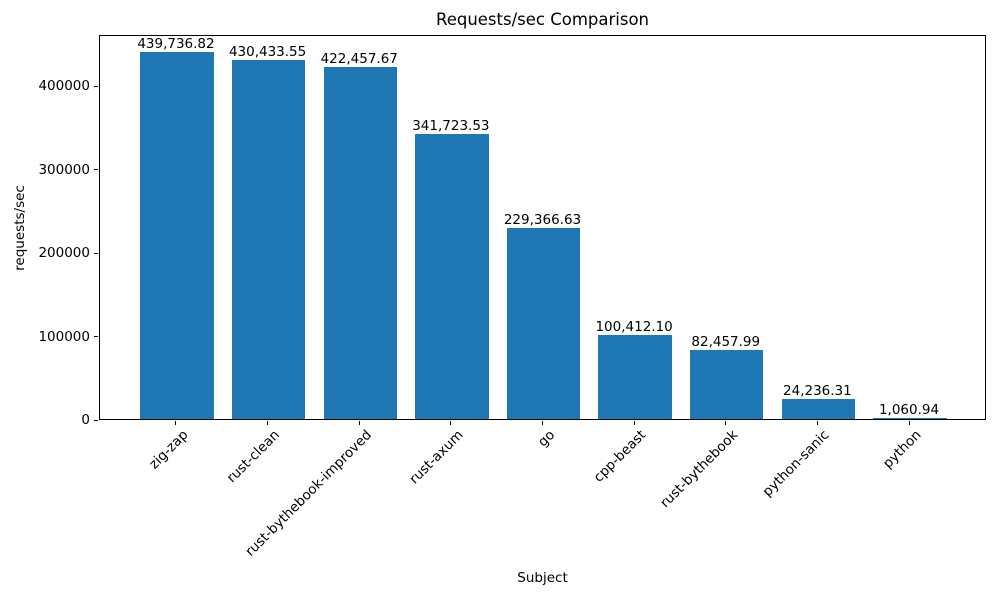  Describe the element at coordinates (902, 449) in the screenshot. I see `x-tick-label-python: python` at that location.